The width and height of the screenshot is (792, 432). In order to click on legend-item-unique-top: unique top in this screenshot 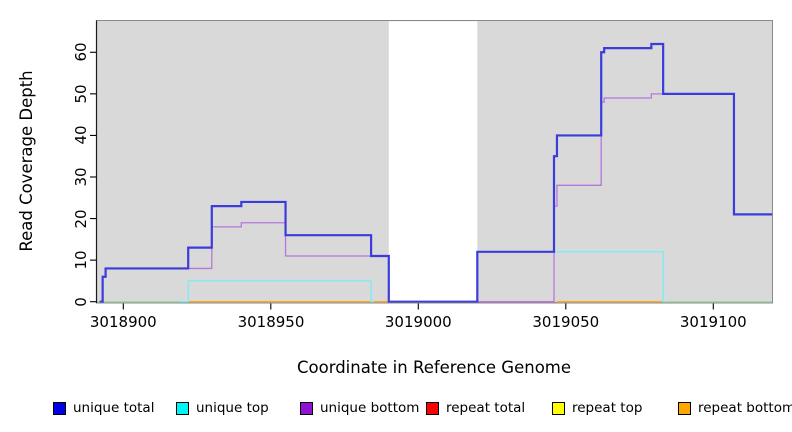, I will do `click(222, 408)`.